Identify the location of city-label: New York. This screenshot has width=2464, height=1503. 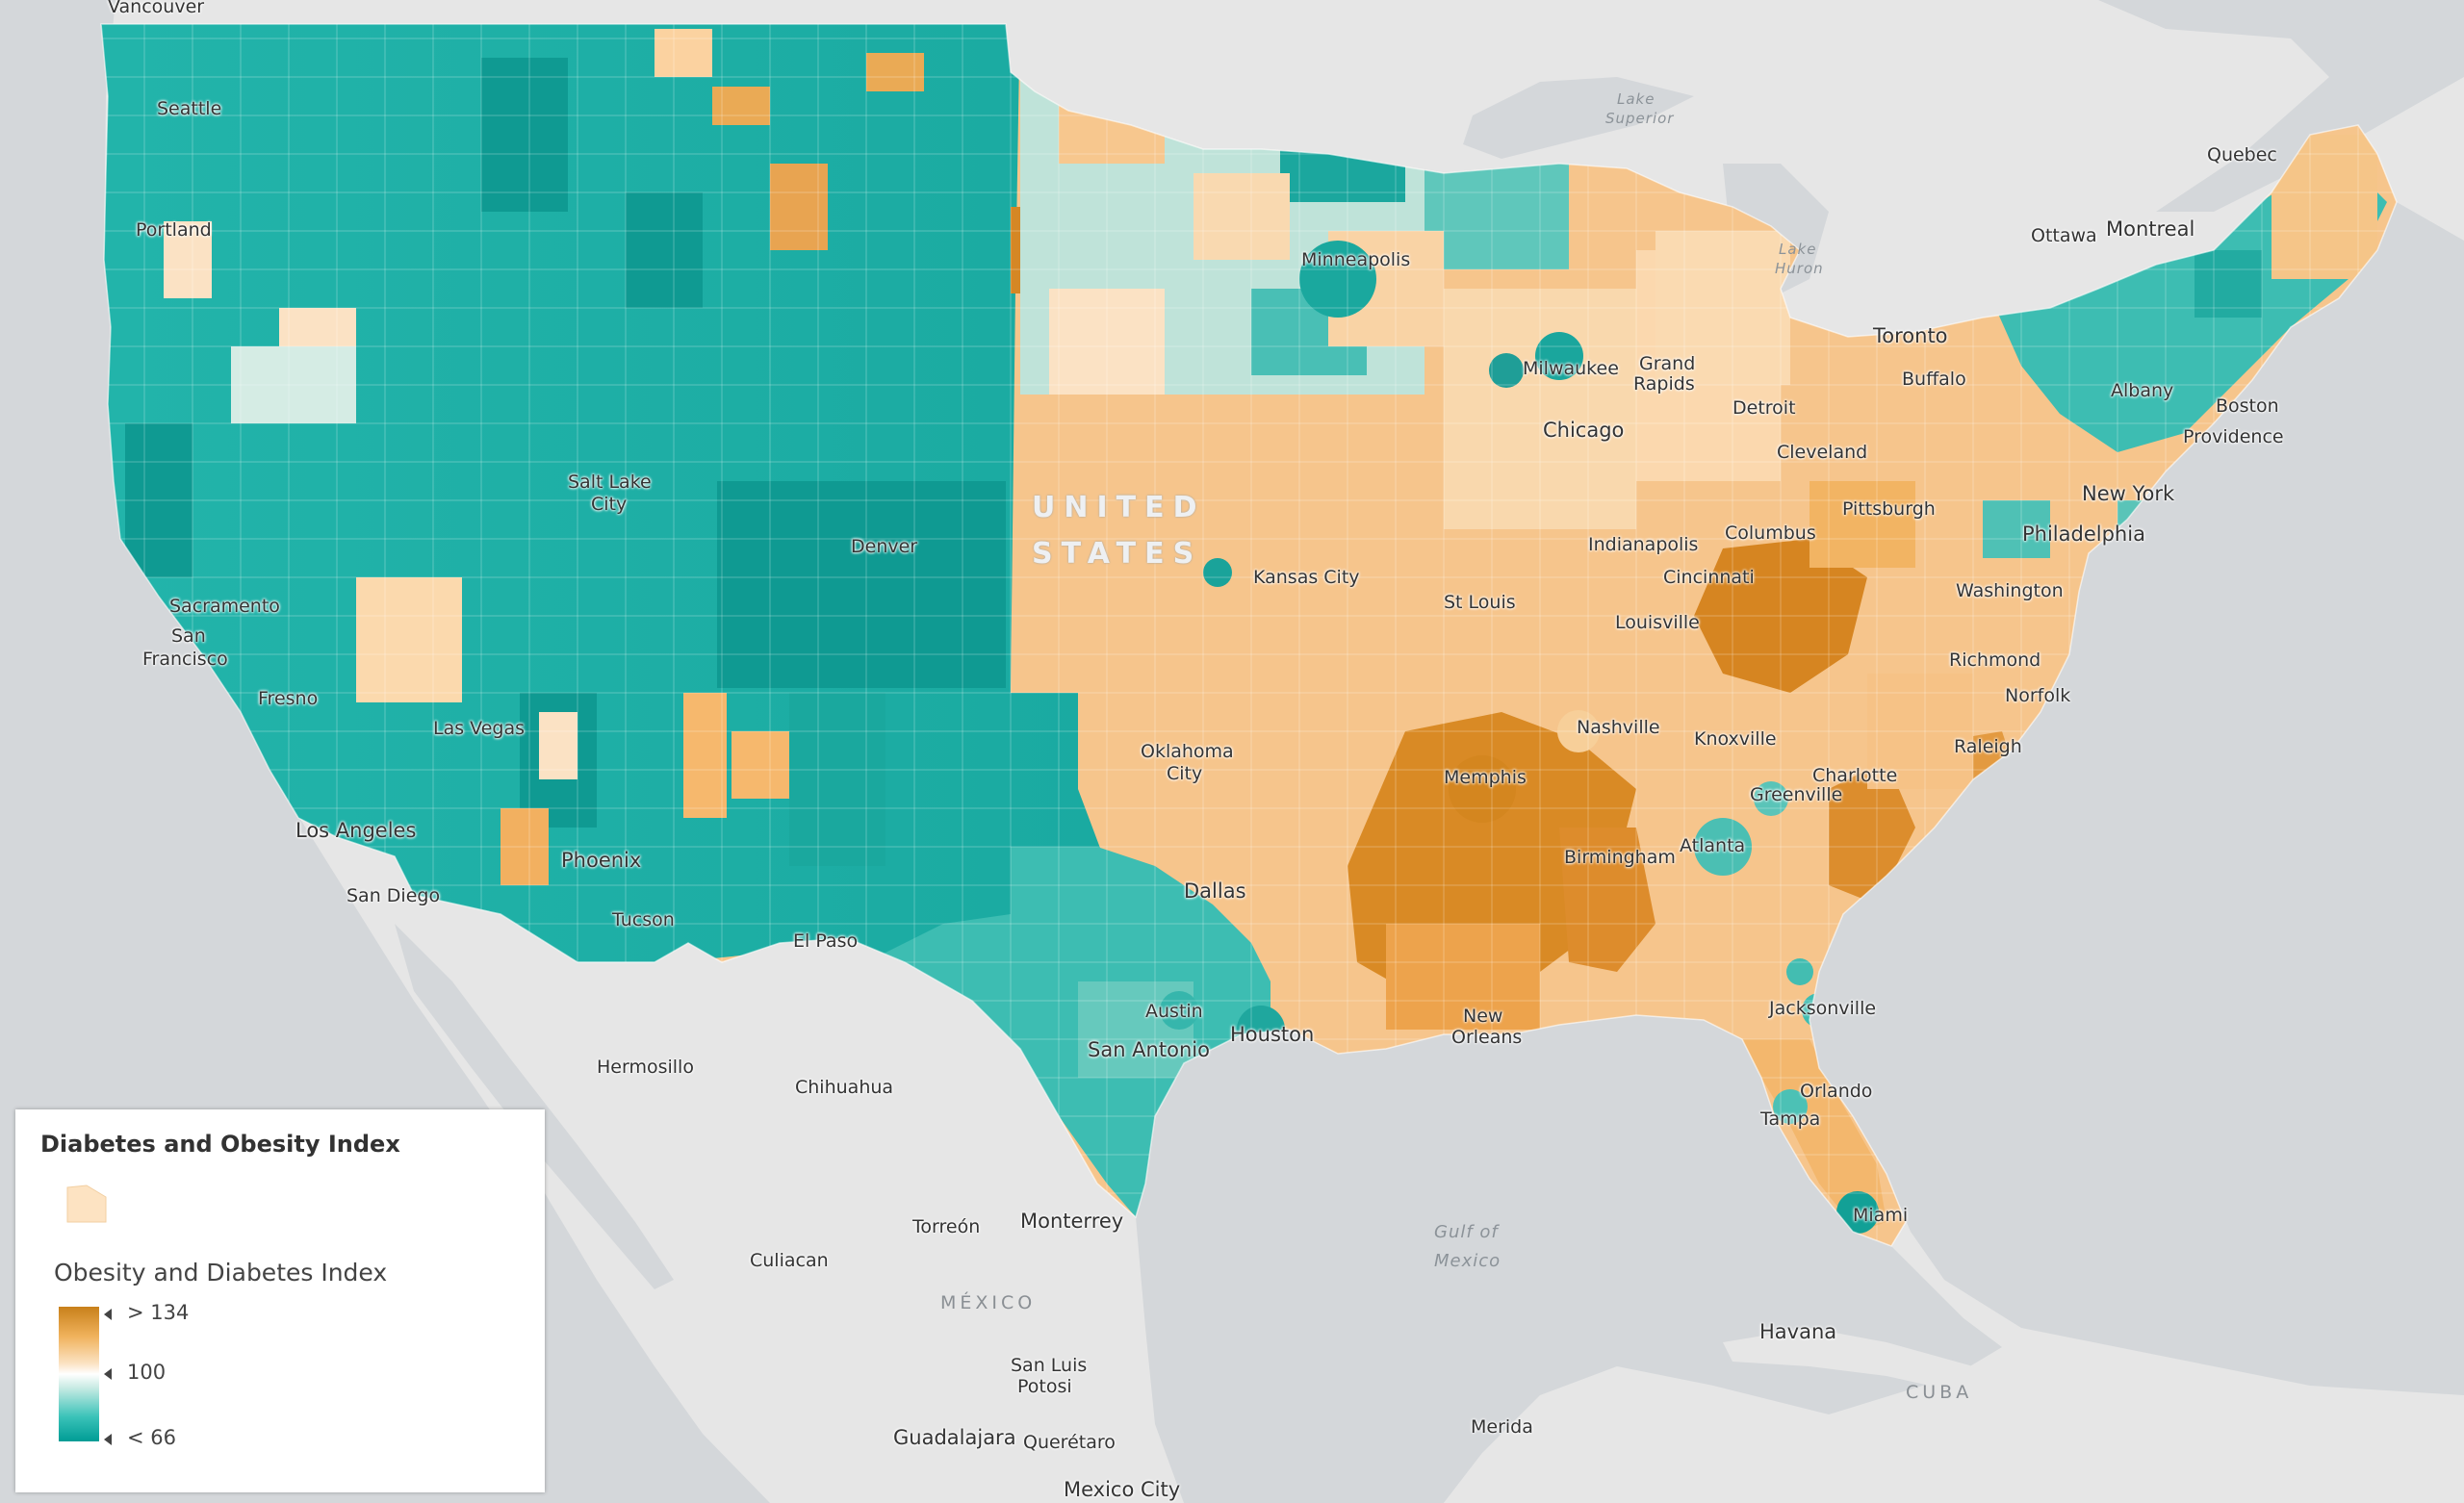
(2128, 493).